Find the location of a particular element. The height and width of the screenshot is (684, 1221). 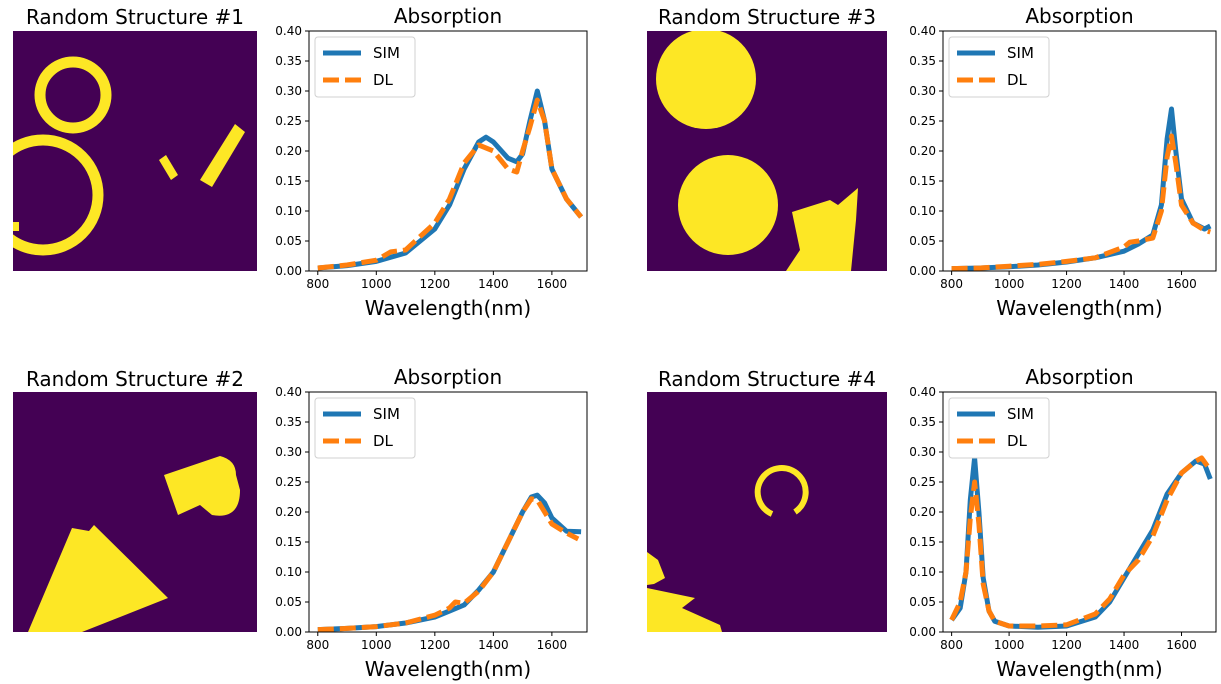

structure-title-2: Random Structure #2 is located at coordinates (135, 379).